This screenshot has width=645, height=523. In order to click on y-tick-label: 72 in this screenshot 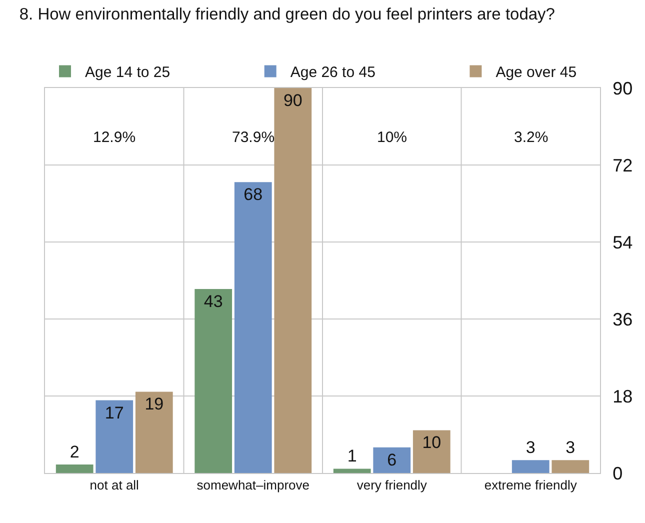, I will do `click(622, 165)`.